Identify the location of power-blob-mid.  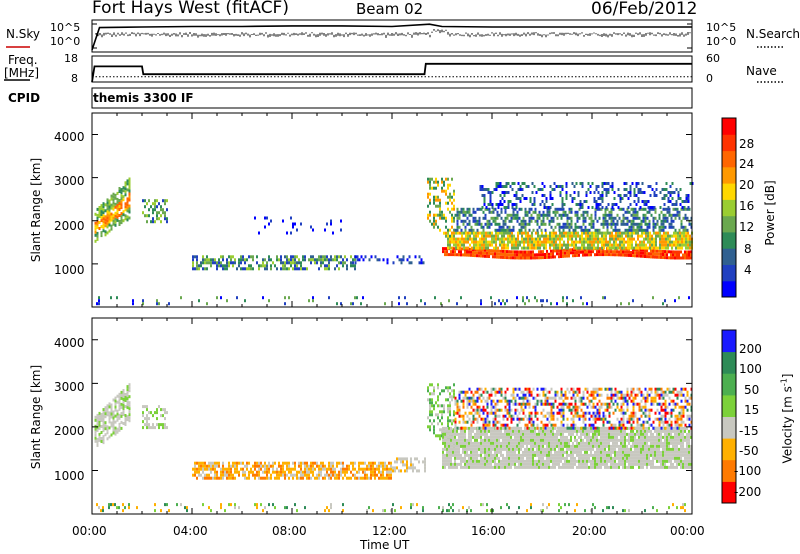
(274, 263).